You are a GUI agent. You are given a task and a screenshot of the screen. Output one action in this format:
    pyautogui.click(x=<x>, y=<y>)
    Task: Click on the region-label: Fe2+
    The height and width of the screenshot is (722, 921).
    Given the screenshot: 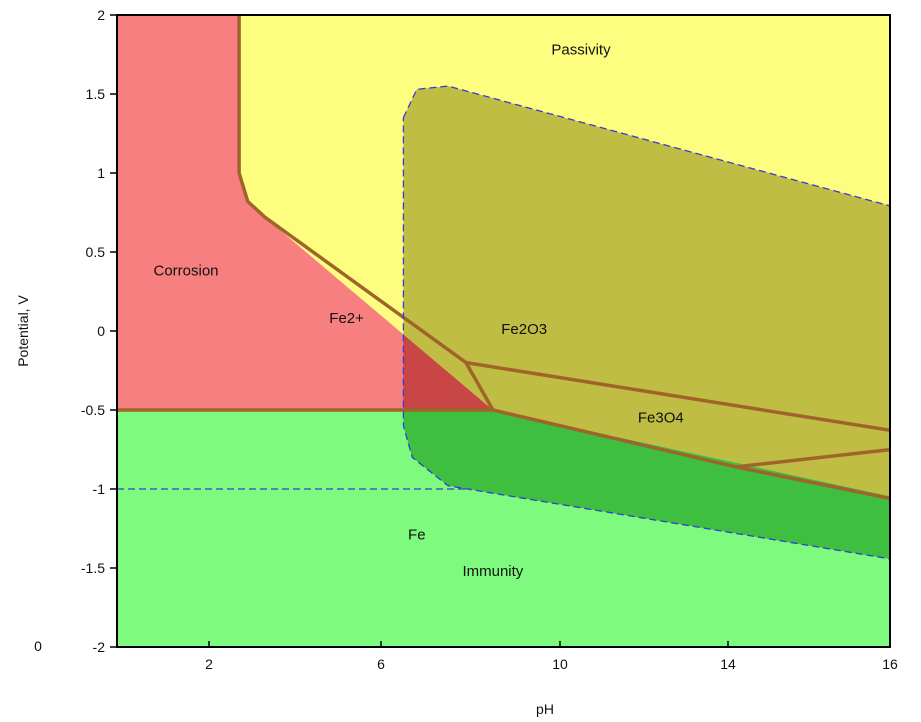 What is the action you would take?
    pyautogui.click(x=346, y=318)
    